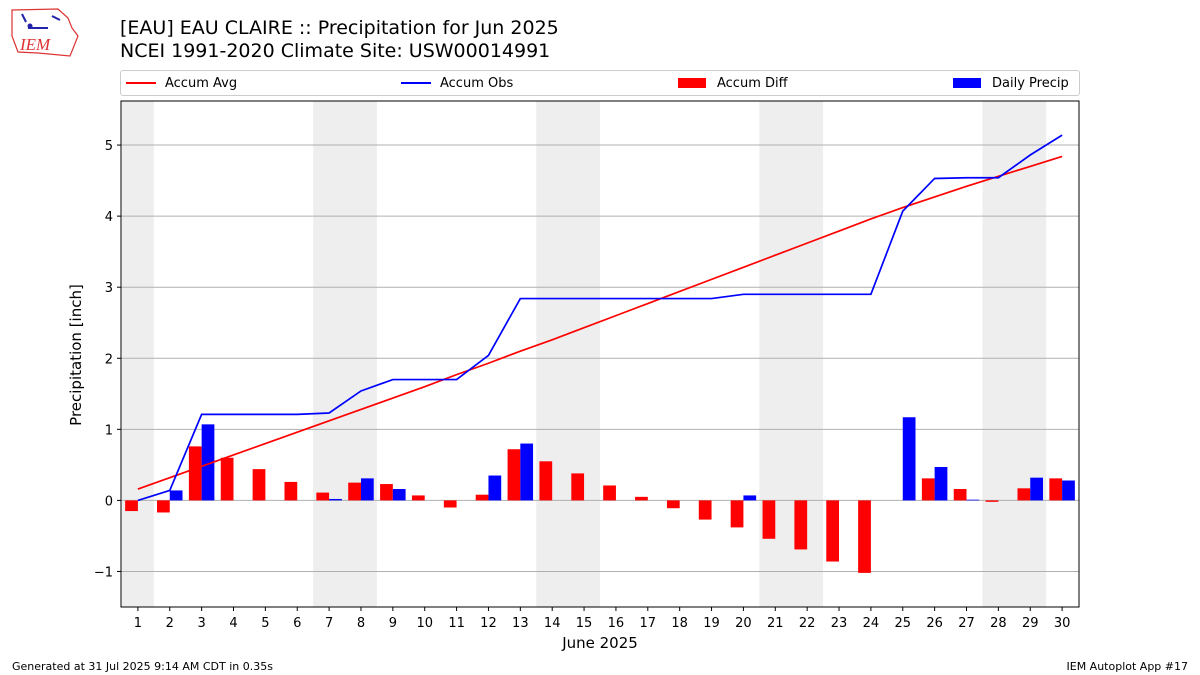  What do you see at coordinates (600, 643) in the screenshot?
I see `x-axis-label: June 2025` at bounding box center [600, 643].